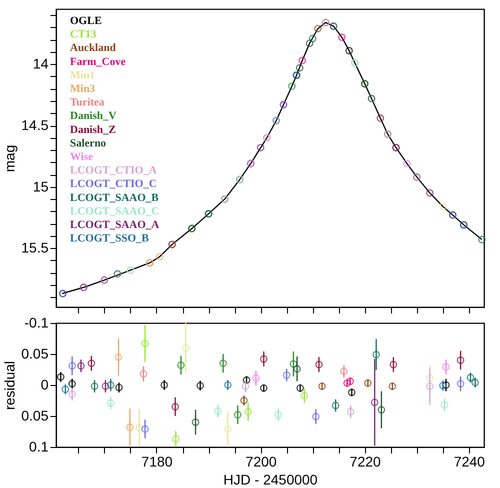  I want to click on text: Min1, so click(83, 75).